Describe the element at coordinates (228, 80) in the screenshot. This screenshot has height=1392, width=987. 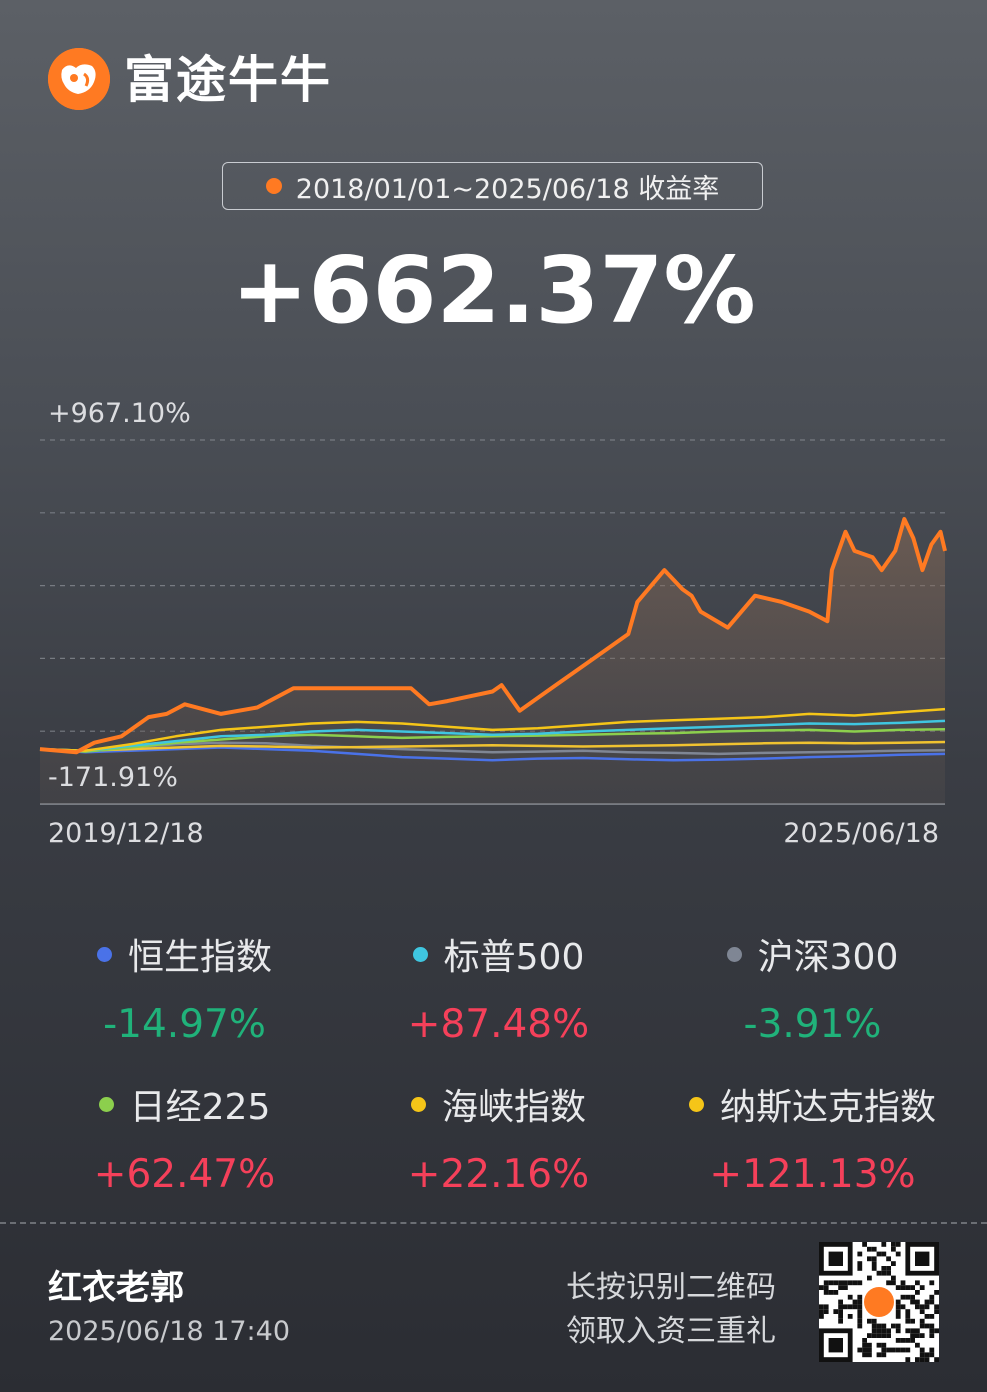
I see `brand-name: 富途牛牛` at that location.